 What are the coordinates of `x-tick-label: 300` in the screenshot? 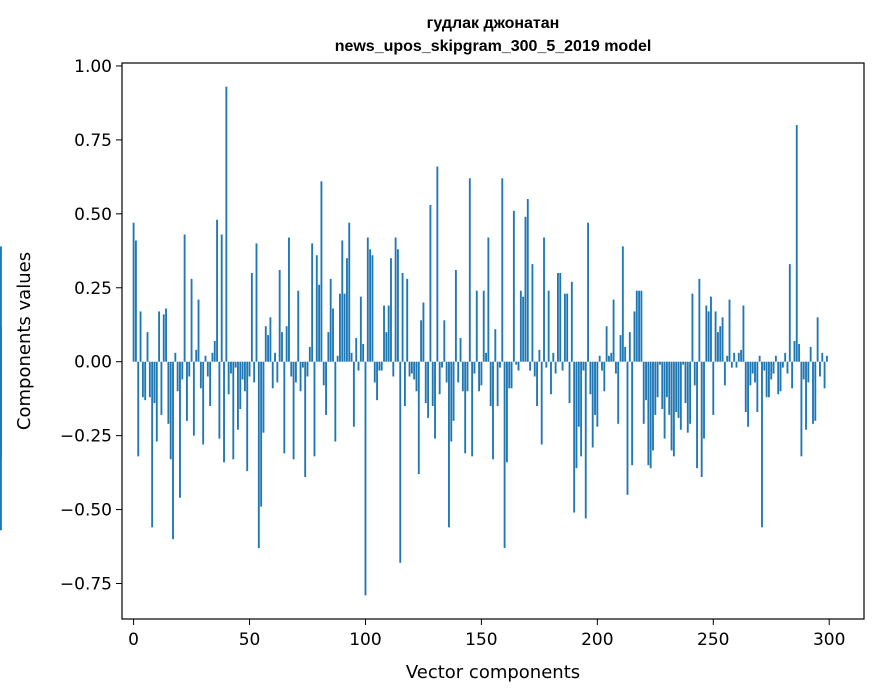 It's located at (829, 640).